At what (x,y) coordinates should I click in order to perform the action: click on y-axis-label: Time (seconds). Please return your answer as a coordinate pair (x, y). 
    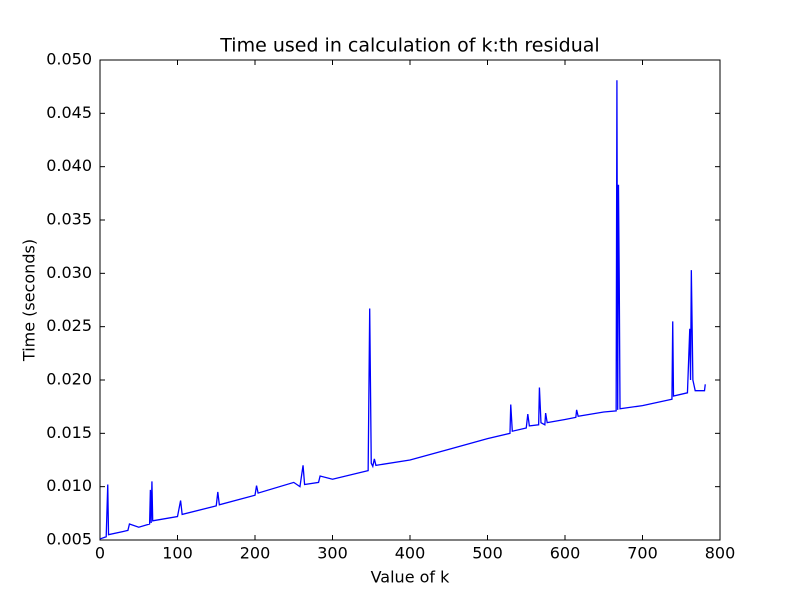
    Looking at the image, I should click on (29, 300).